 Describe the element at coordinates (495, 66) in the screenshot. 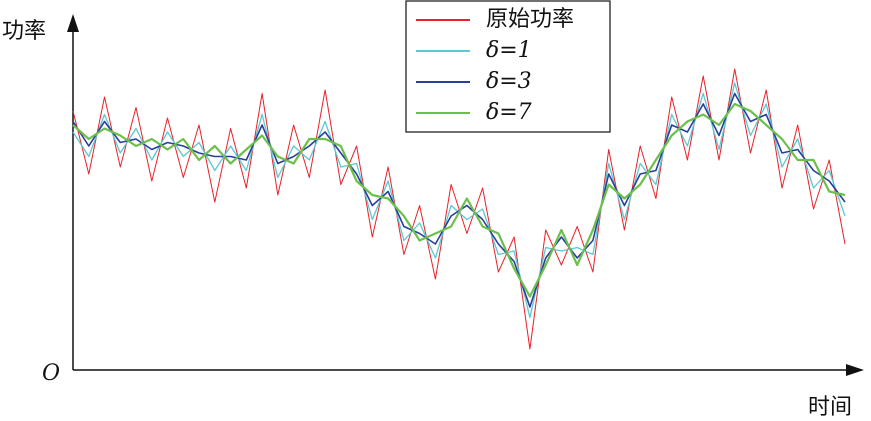

I see `legend-entries: 原始功率 δ=1 δ=3 δ=7` at that location.